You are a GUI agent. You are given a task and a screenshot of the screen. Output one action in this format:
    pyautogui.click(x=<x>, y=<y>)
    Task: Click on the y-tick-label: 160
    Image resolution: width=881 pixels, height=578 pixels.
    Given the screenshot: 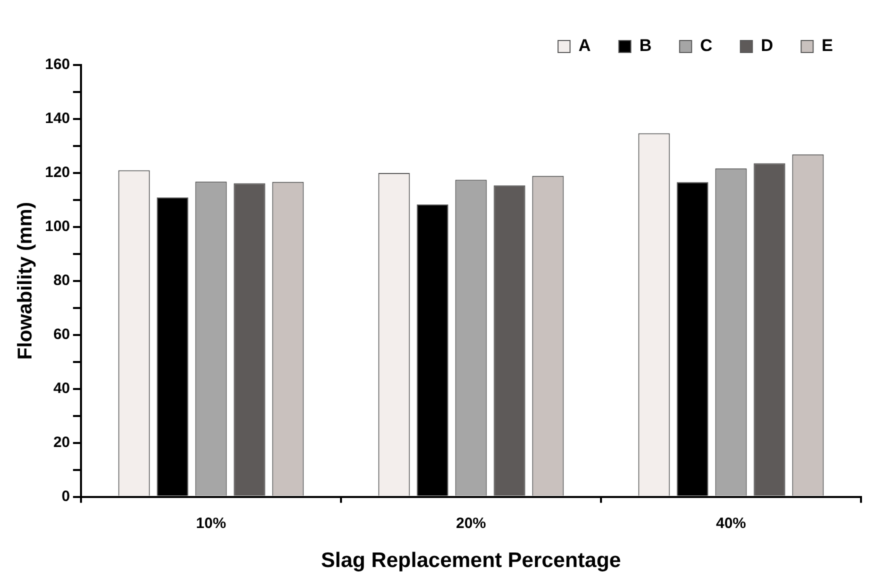 What is the action you would take?
    pyautogui.click(x=57, y=65)
    